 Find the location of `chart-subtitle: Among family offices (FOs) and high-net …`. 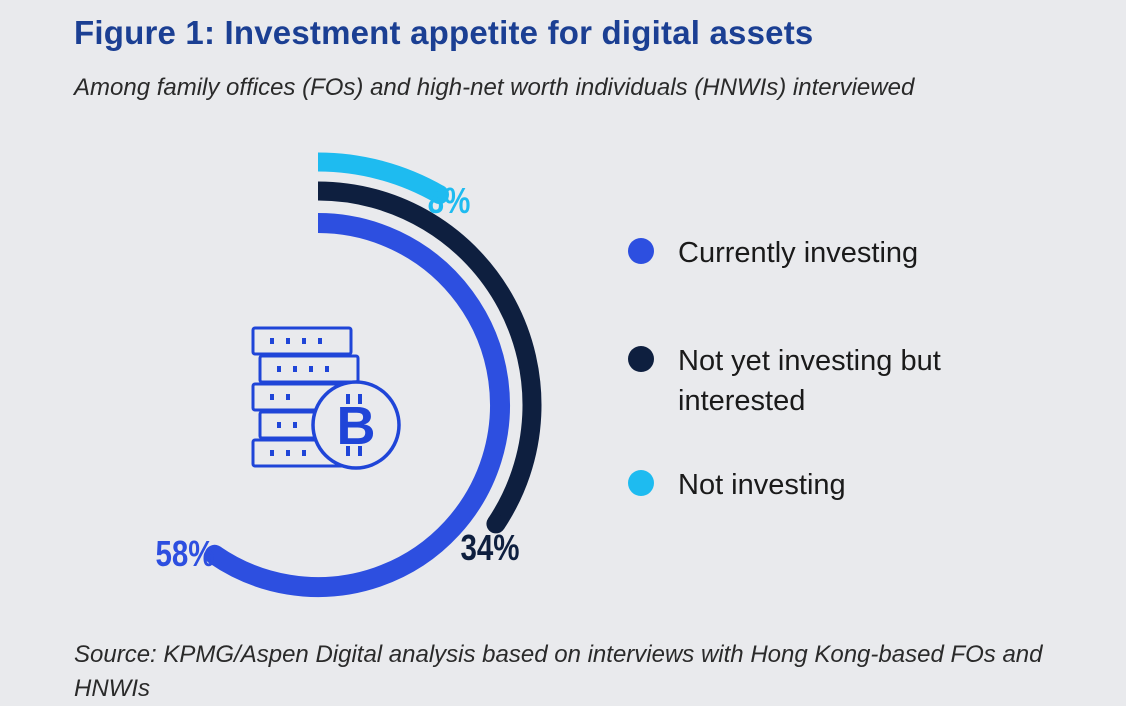

chart-subtitle: Among family offices (FOs) and high-net … is located at coordinates (494, 87).